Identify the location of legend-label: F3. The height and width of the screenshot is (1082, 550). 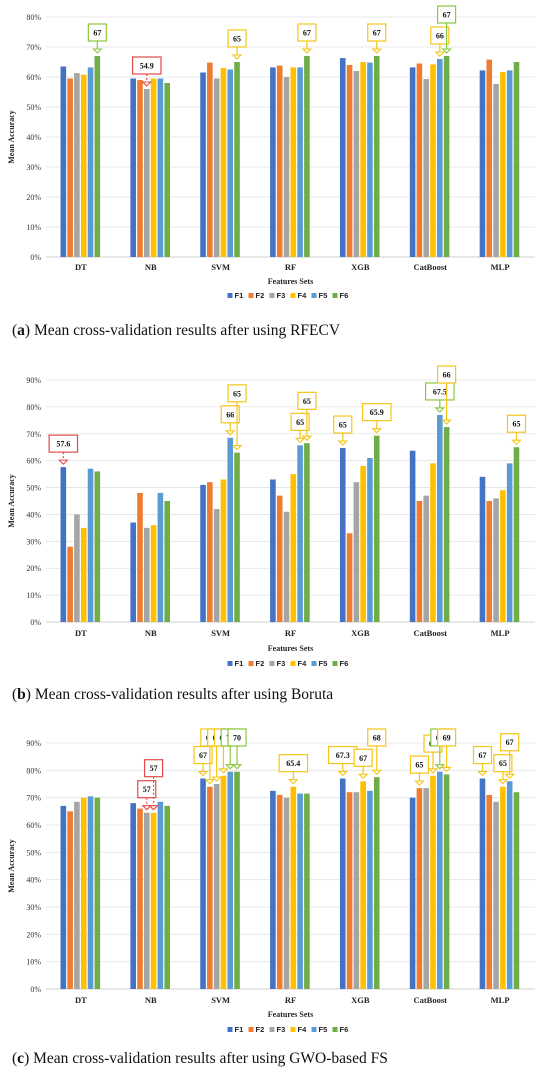
(281, 295).